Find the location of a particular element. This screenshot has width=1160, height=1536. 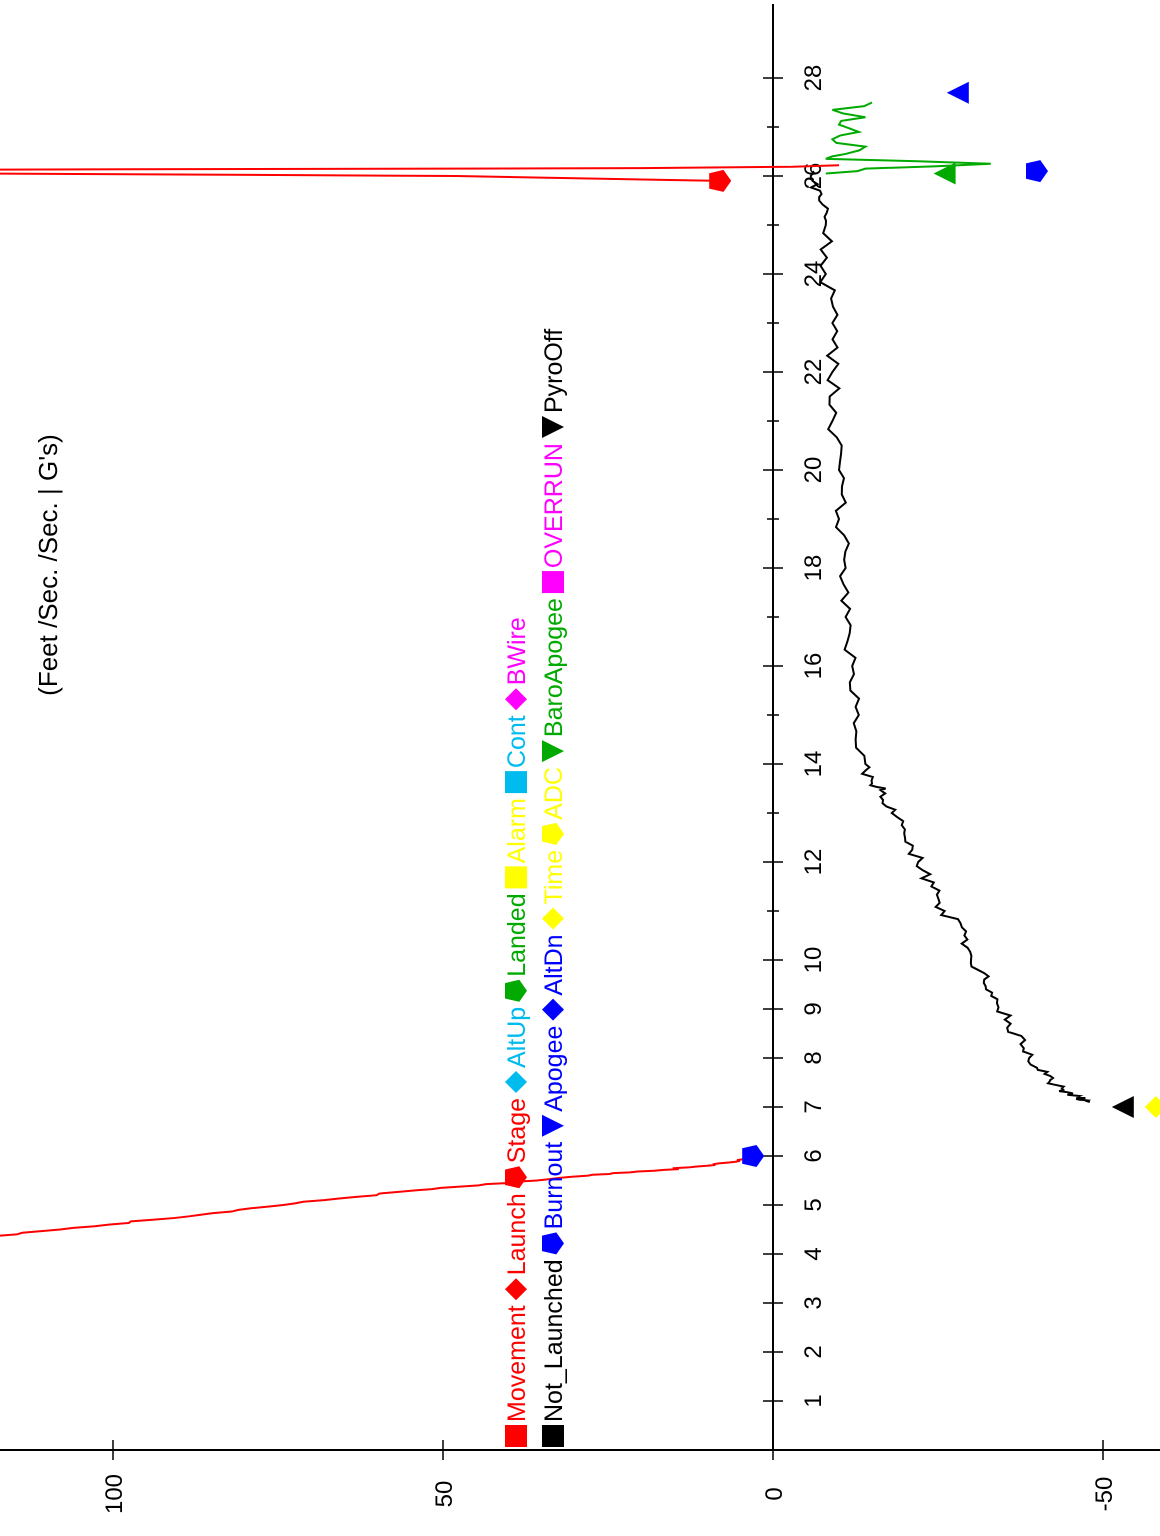

x-tick-label: 5 is located at coordinates (813, 1204).